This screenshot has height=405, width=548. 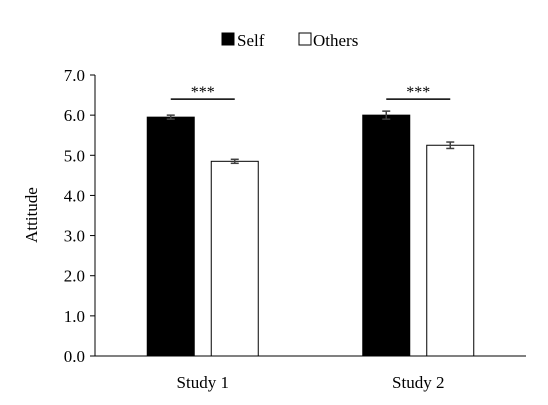 What do you see at coordinates (74, 276) in the screenshot?
I see `y-tick-label: 2.0` at bounding box center [74, 276].